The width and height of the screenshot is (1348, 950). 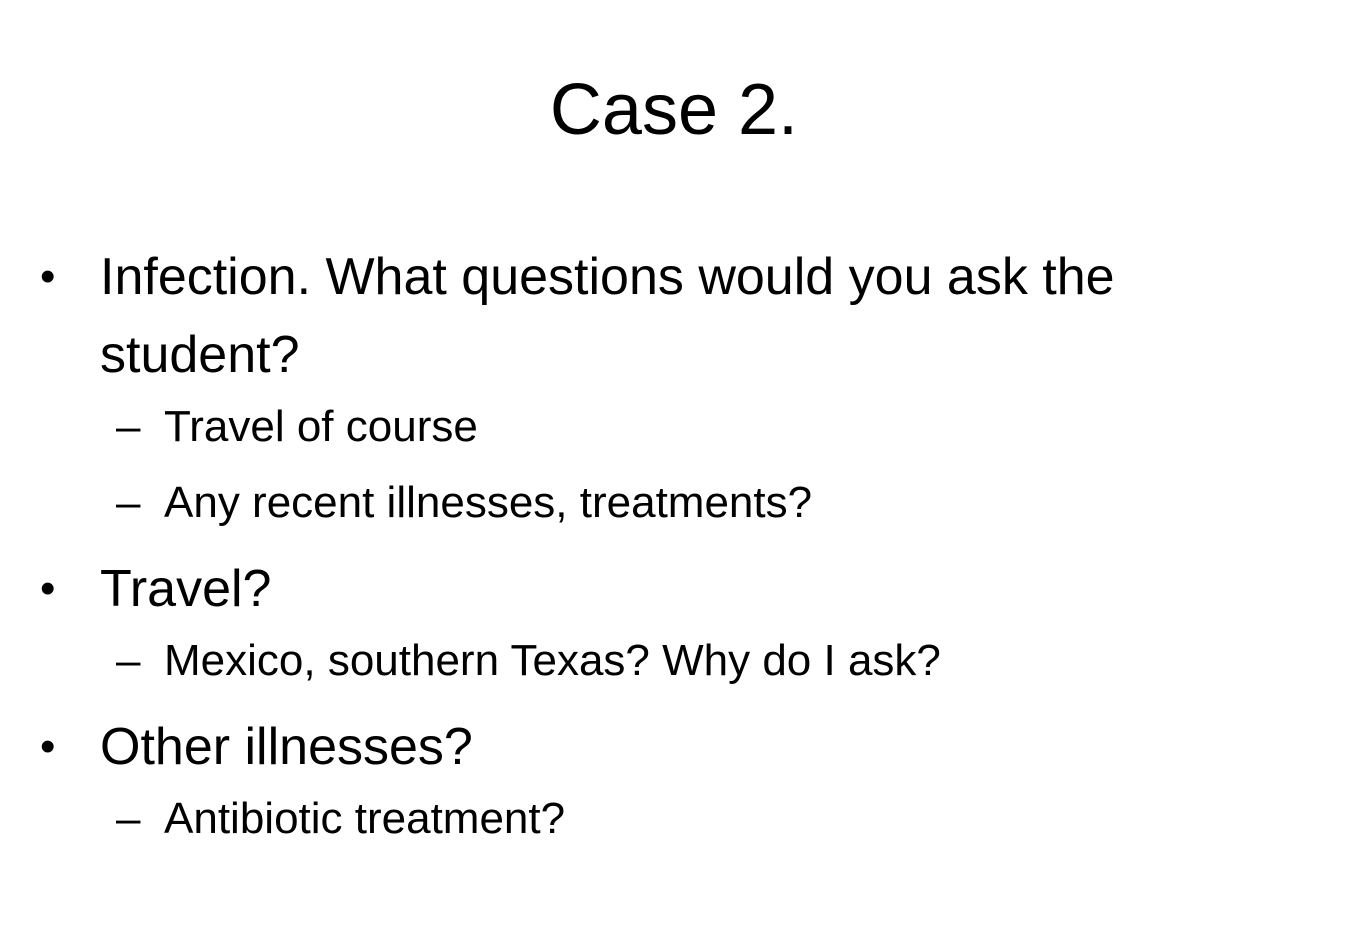 I want to click on sub-bullet-item: – Mexico, southern Texas? Why do I ask?, so click(x=670, y=661).